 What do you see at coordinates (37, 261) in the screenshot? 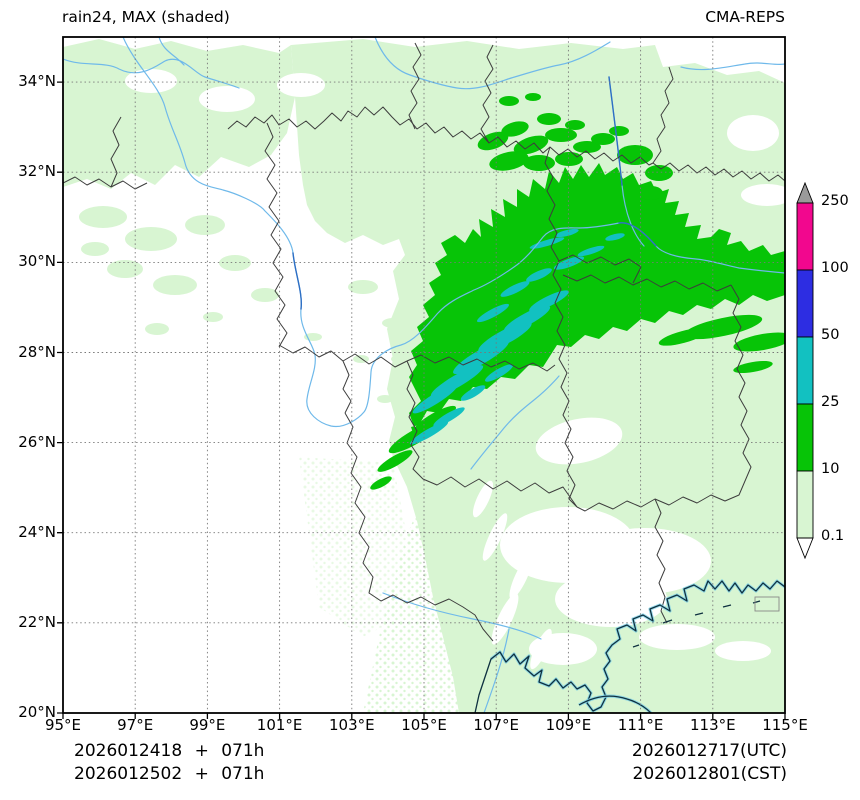
I see `y-tick-label: 30°N` at bounding box center [37, 261].